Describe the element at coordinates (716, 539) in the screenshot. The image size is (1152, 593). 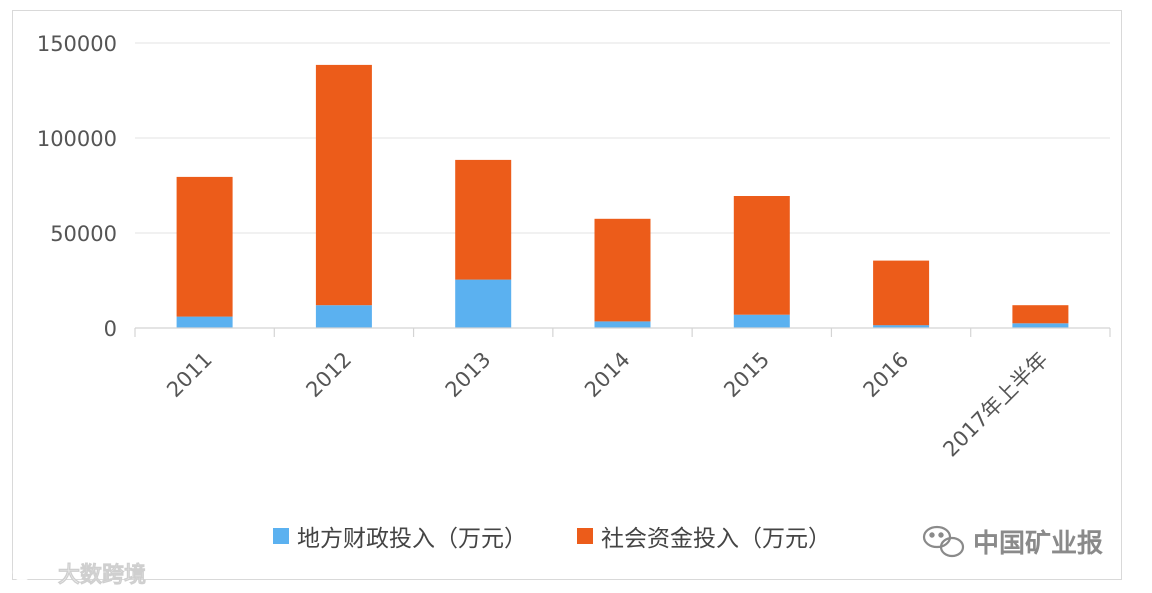
I see `legend-label-social-capital: 社会资金投入（万元）` at that location.